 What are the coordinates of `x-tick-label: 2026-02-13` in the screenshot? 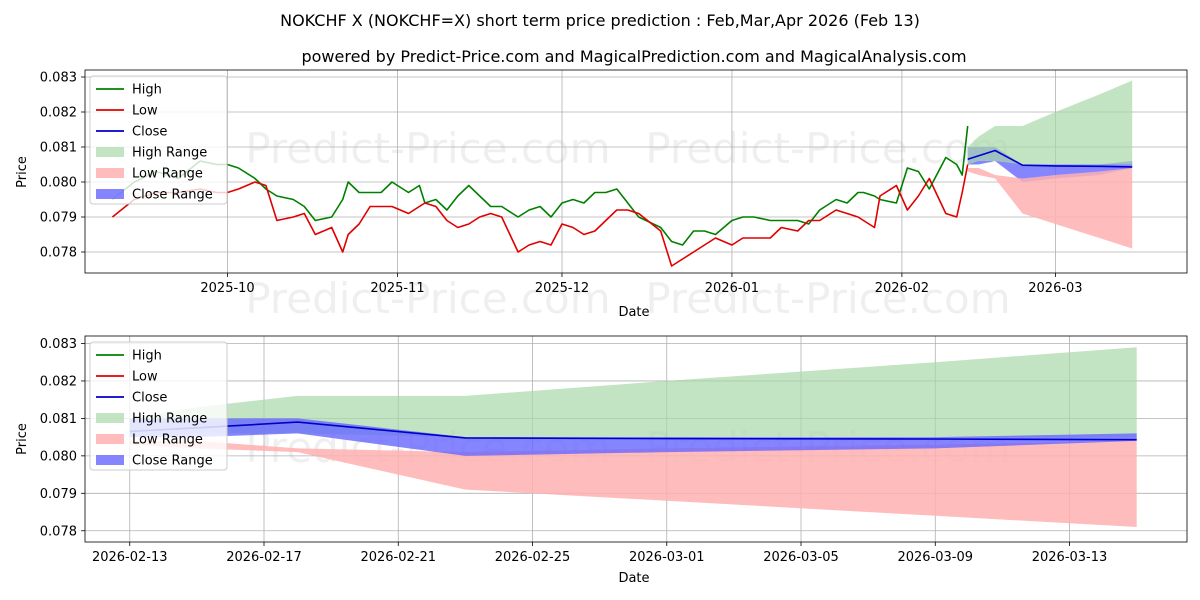 It's located at (130, 557).